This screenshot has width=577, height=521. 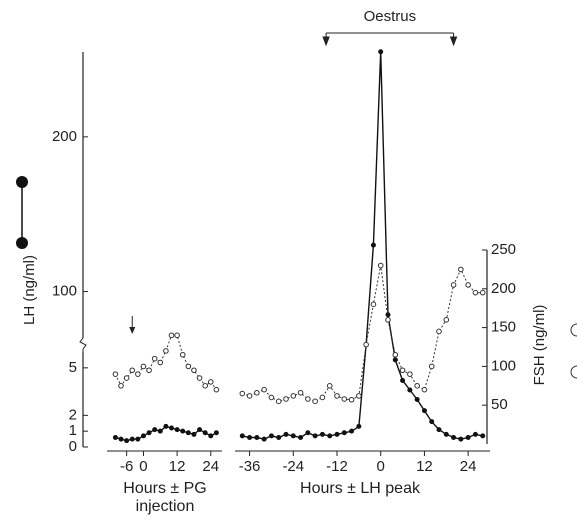 What do you see at coordinates (250, 466) in the screenshot?
I see `x-tick-label: -36` at bounding box center [250, 466].